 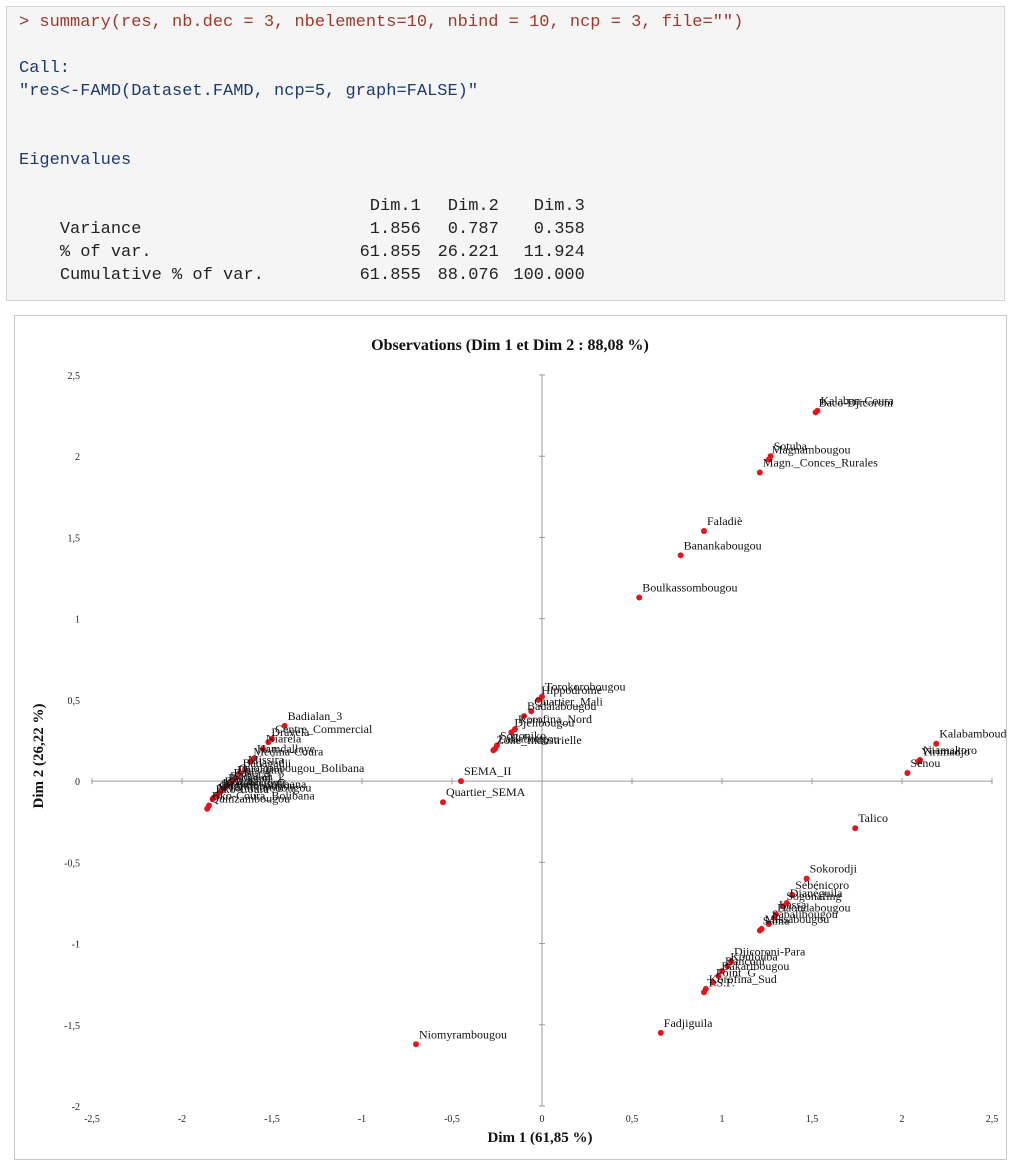 I want to click on y-tick-label: -2, so click(x=76, y=1107).